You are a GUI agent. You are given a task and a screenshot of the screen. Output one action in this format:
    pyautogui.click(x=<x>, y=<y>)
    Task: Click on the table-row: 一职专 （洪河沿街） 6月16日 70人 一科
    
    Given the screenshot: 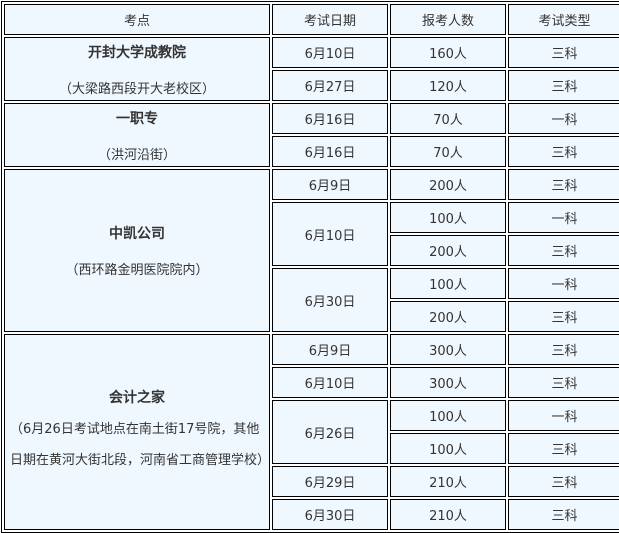 What is the action you would take?
    pyautogui.click(x=311, y=135)
    